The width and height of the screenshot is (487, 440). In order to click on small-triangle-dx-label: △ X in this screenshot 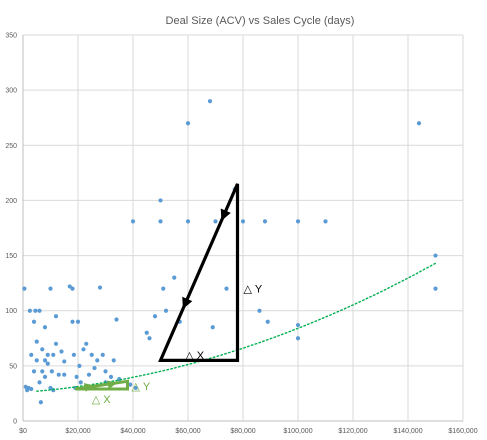, I will do `click(102, 400)`.